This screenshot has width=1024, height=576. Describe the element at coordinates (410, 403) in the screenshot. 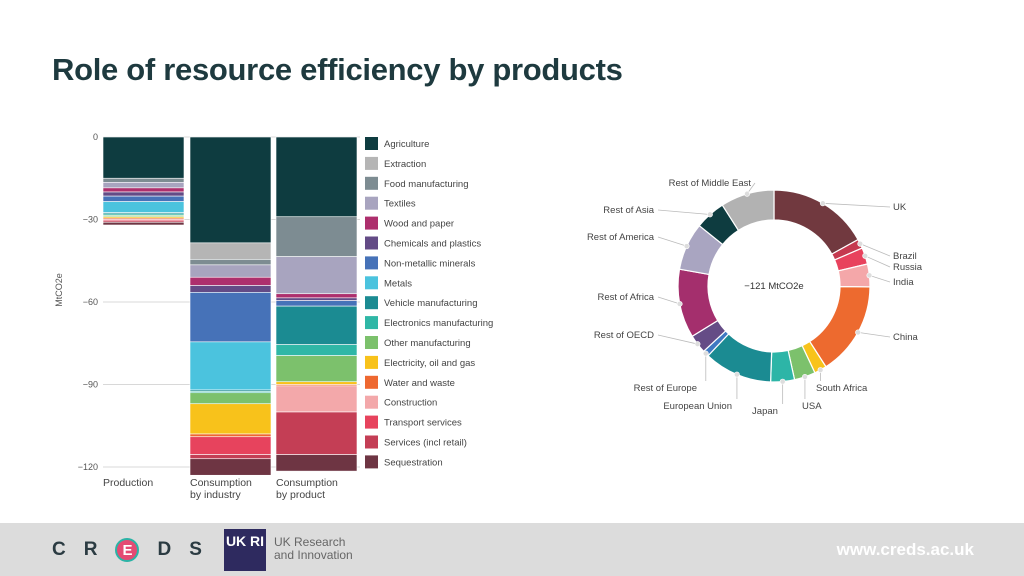

I see `legend-label: Construction` at that location.